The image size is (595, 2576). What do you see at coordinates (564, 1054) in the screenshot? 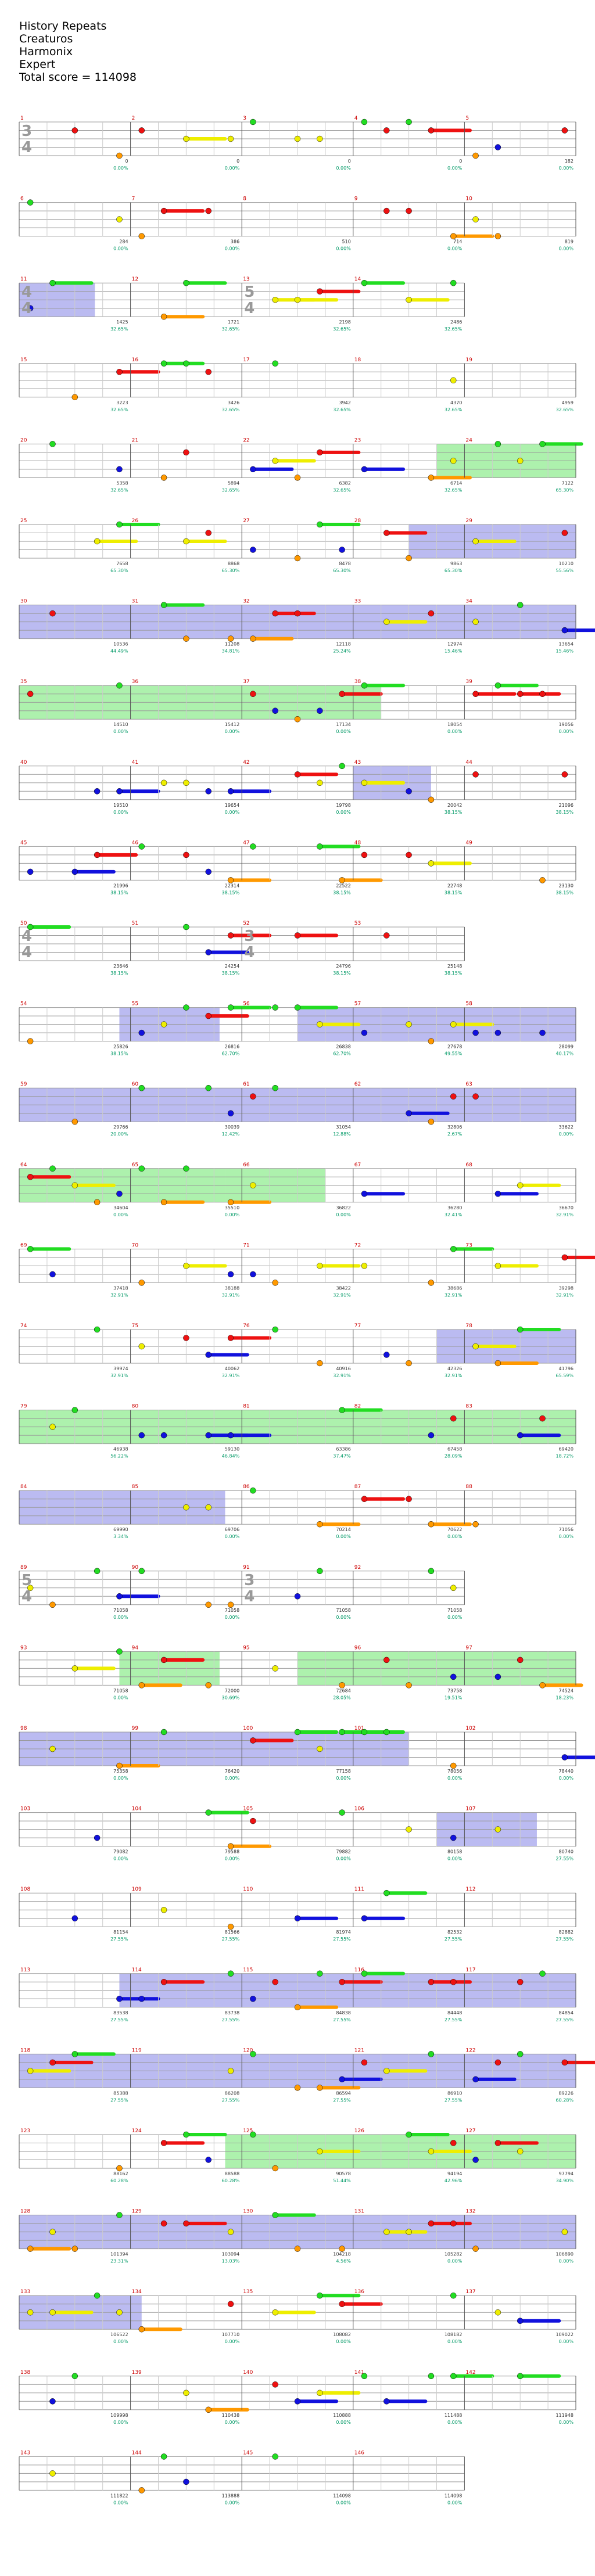
I see `measure-percent: 40.17%` at bounding box center [564, 1054].